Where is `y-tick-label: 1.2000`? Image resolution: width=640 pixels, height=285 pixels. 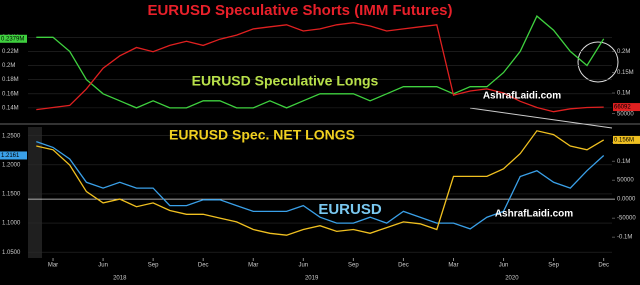 y-tick-label: 1.2000 is located at coordinates (11, 165).